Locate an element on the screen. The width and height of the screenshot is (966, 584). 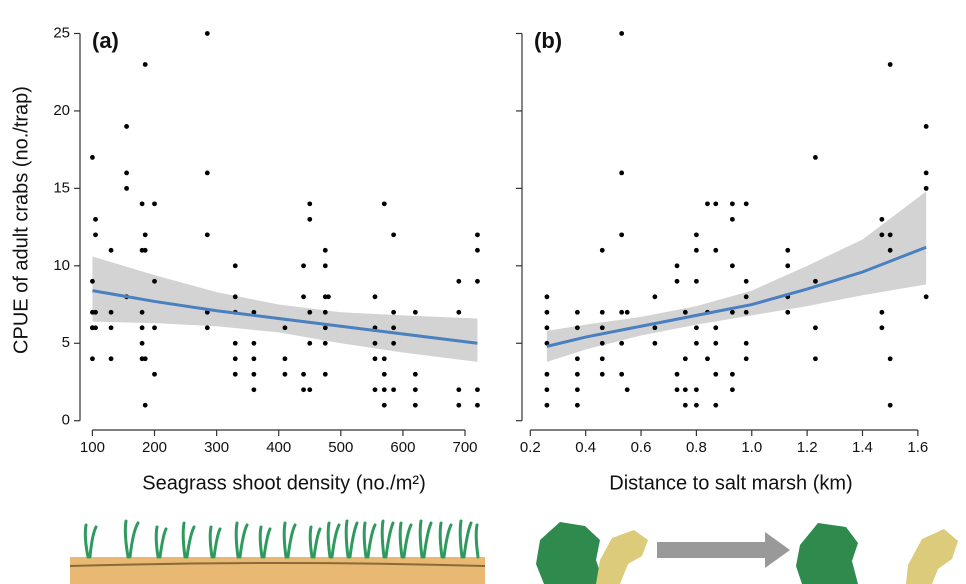
confidence-band is located at coordinates (285, 309).